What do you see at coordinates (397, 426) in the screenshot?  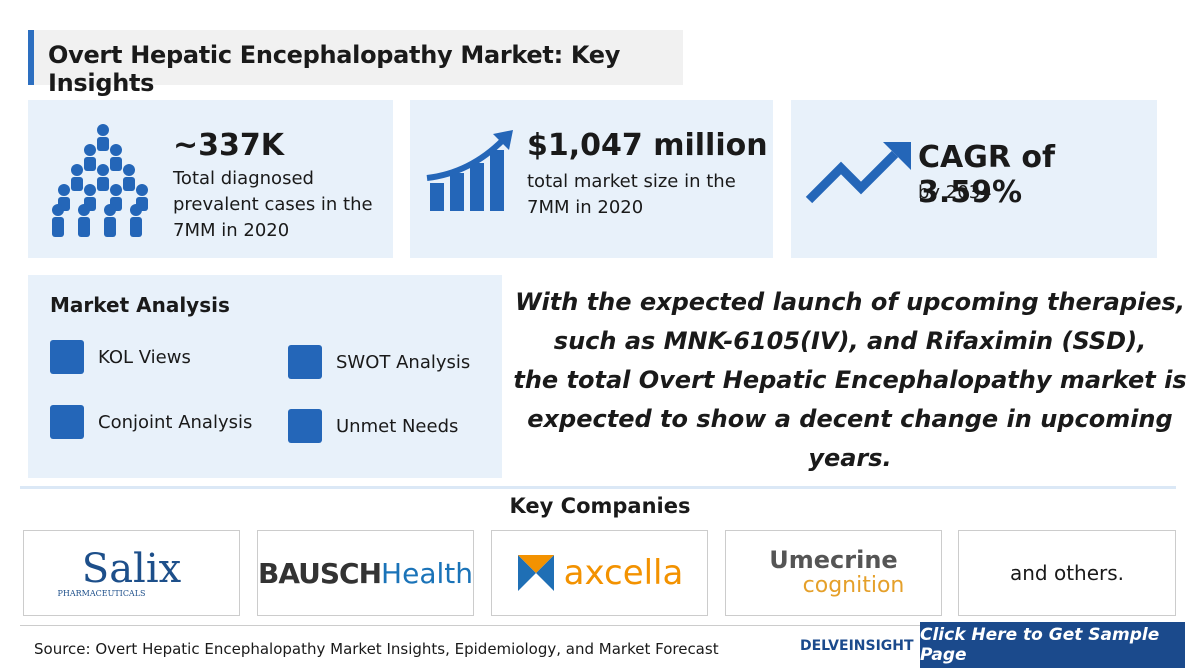 I see `item-label: Unmet Needs` at bounding box center [397, 426].